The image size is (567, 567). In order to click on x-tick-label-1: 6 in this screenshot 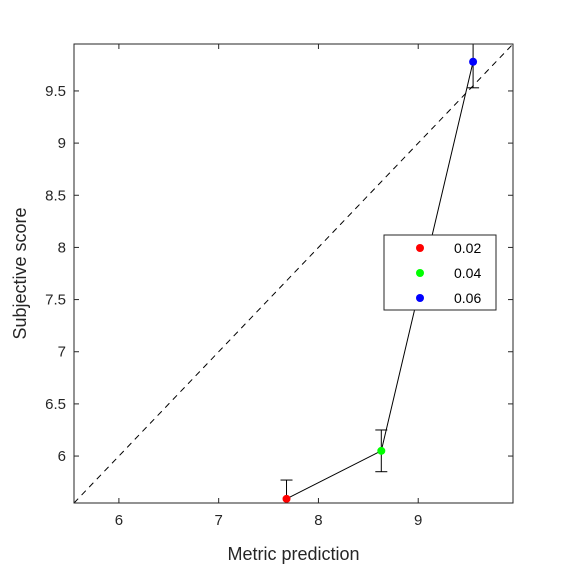, I will do `click(119, 520)`.